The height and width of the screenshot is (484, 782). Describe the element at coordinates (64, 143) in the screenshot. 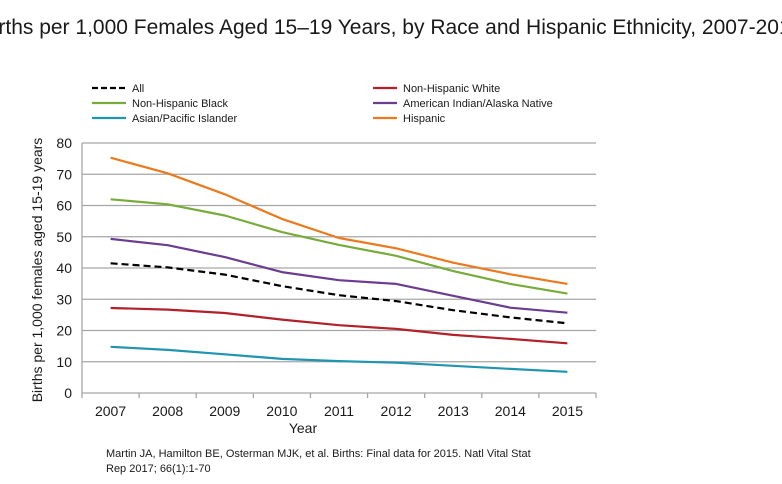

I see `y-tick-label: 80` at that location.